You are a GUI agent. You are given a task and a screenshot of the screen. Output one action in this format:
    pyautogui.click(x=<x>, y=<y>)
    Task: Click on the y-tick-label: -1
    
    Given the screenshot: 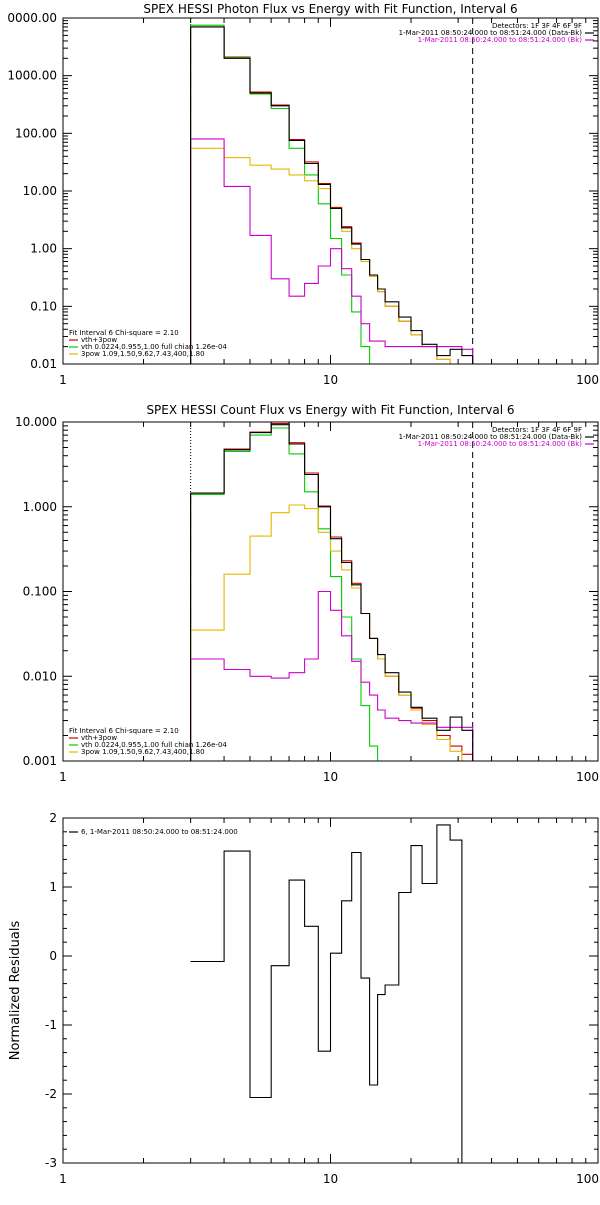 What is the action you would take?
    pyautogui.click(x=51, y=1025)
    